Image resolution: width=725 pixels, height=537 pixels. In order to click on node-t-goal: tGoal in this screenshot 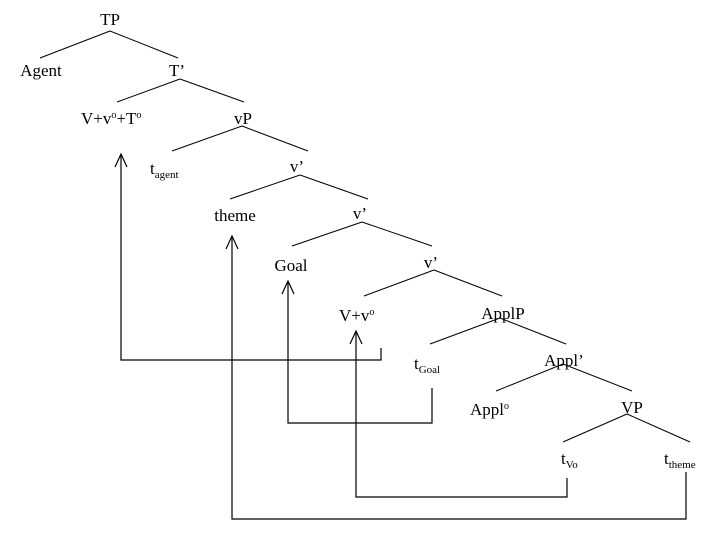, I will do `click(427, 365)`.